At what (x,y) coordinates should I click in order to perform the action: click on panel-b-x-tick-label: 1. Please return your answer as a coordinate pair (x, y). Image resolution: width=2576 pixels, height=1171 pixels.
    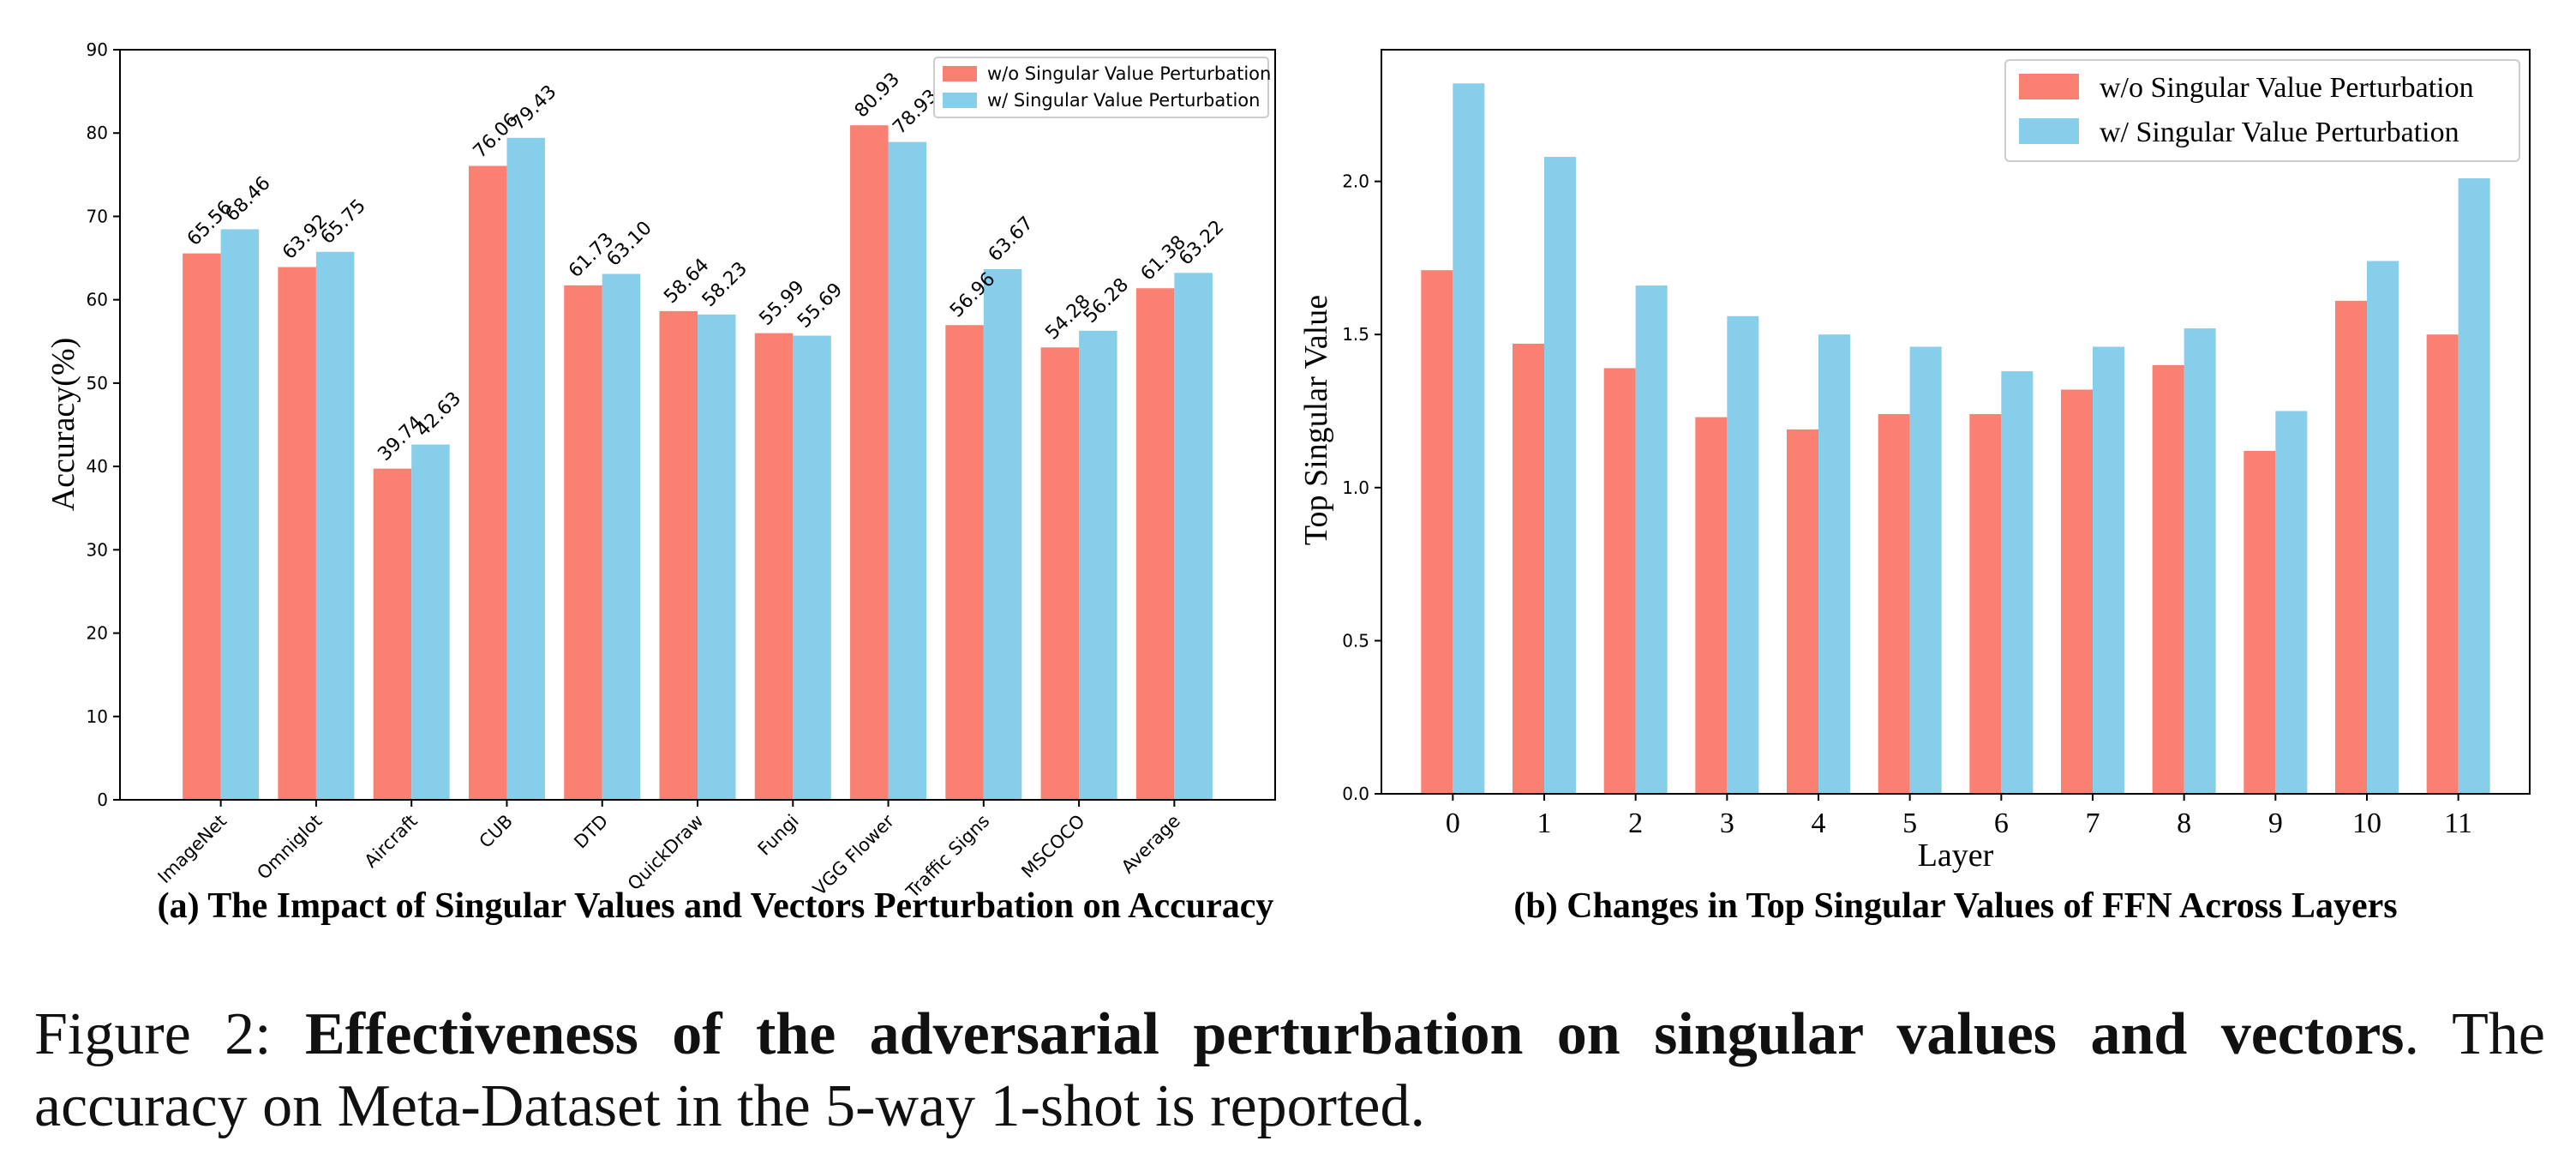
    Looking at the image, I should click on (1544, 823).